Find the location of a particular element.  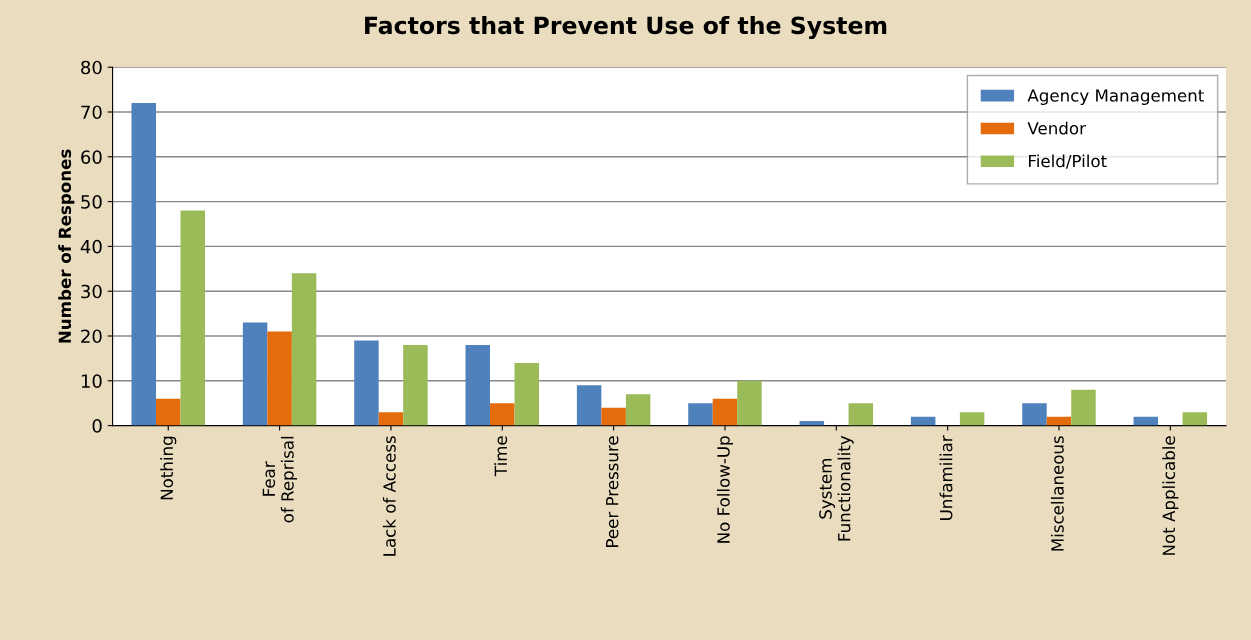

y-tick-label: 60 is located at coordinates (91, 157).